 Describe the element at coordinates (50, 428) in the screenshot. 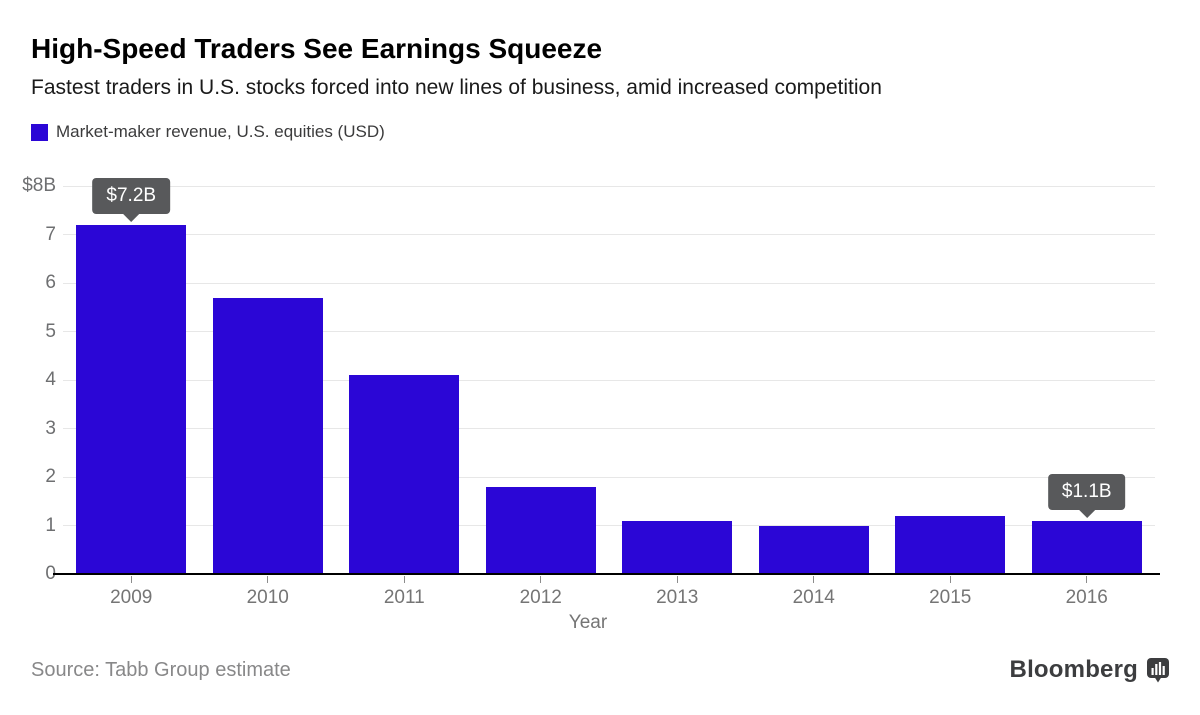

I see `y-tick-label: 3` at that location.